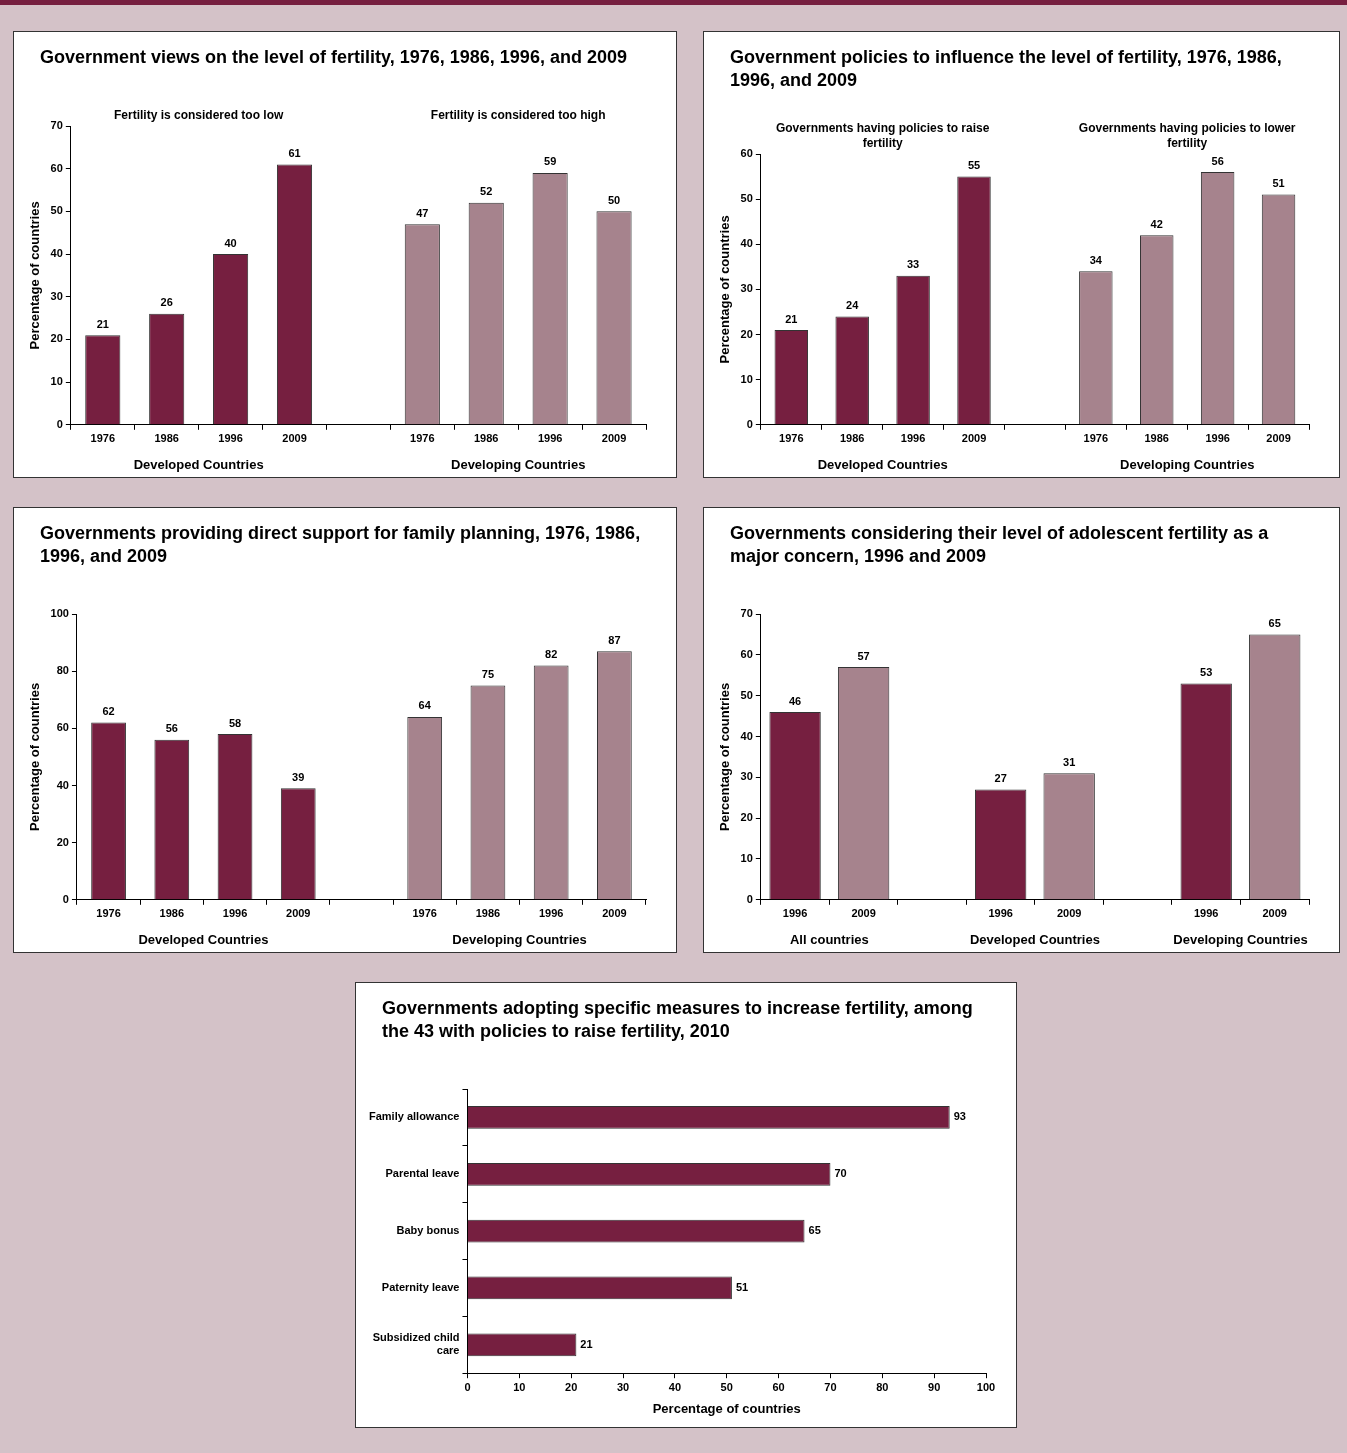 The image size is (1347, 1453). I want to click on text: Governments having policies to raise fertility, so click(882, 136).